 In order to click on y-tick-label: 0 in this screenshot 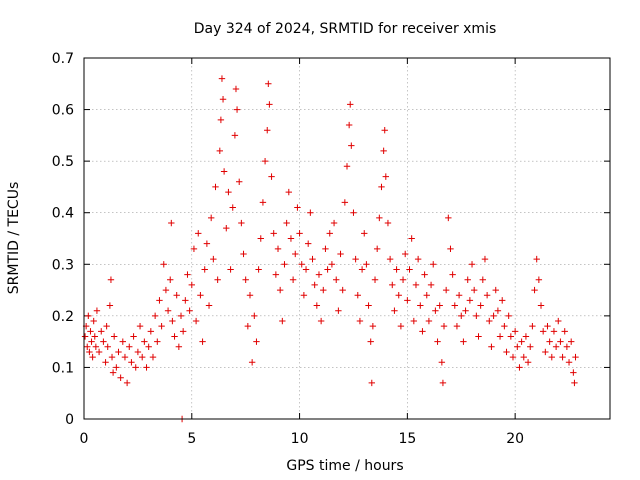, I will do `click(69, 420)`.